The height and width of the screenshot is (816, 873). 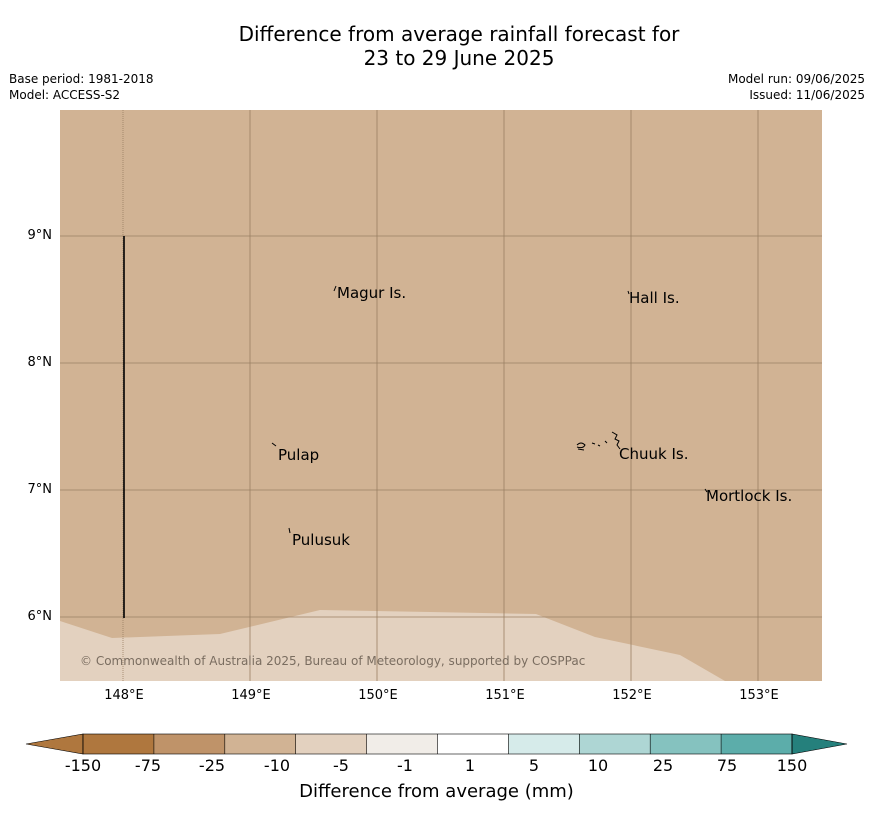 What do you see at coordinates (534, 765) in the screenshot?
I see `legend-tick-label: 5` at bounding box center [534, 765].